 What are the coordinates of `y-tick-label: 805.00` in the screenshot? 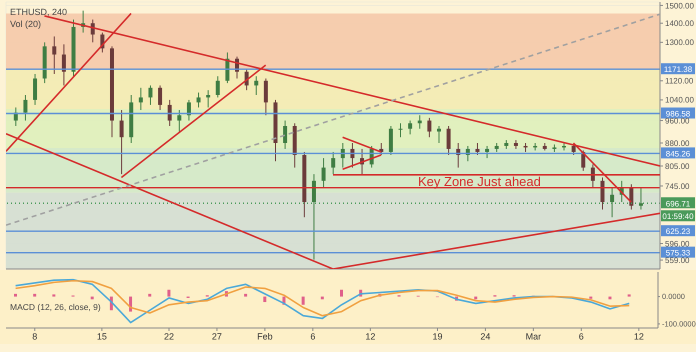 It's located at (677, 166).